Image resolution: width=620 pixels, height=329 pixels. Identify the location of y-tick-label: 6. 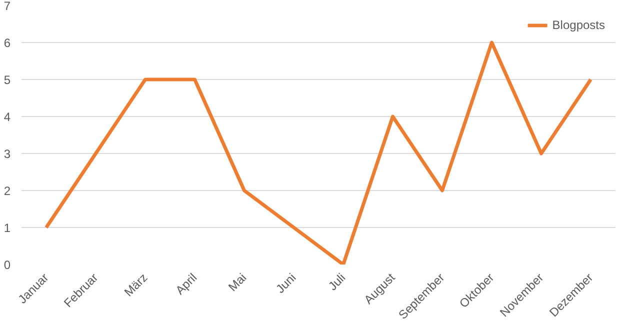
(7, 43).